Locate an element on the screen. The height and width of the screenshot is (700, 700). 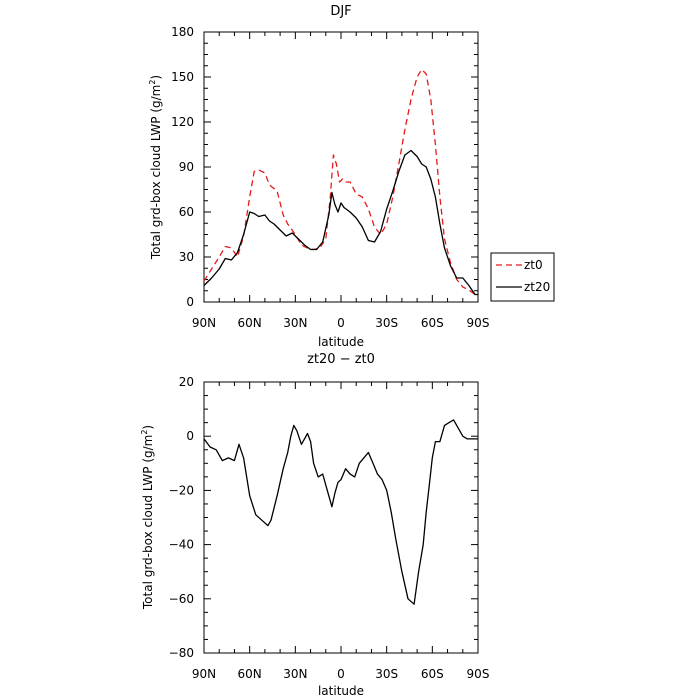
bottom-chart-title: zt20 − zt0 is located at coordinates (341, 359).